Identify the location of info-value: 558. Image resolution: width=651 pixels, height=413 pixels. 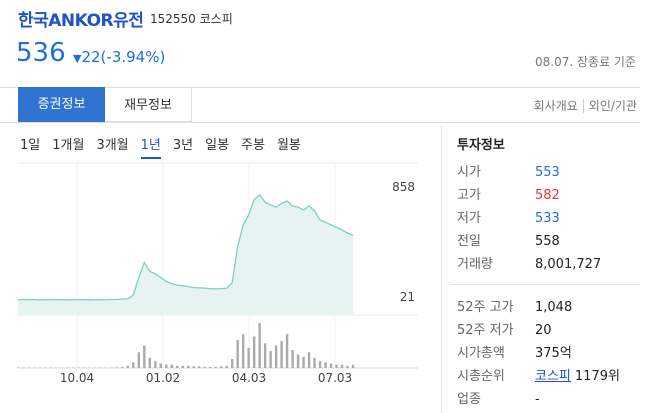
(547, 241).